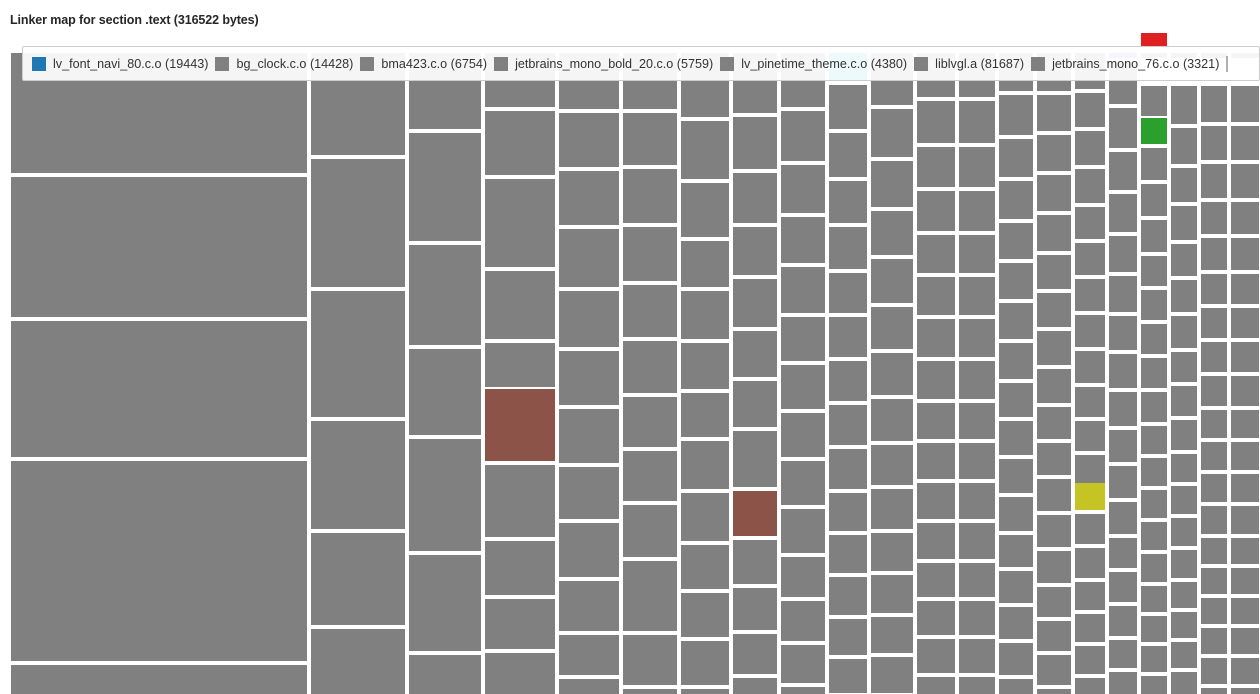 This screenshot has height=694, width=1260. I want to click on legend-item: jetbrains_mono_76.c.o (3321), so click(1125, 63).